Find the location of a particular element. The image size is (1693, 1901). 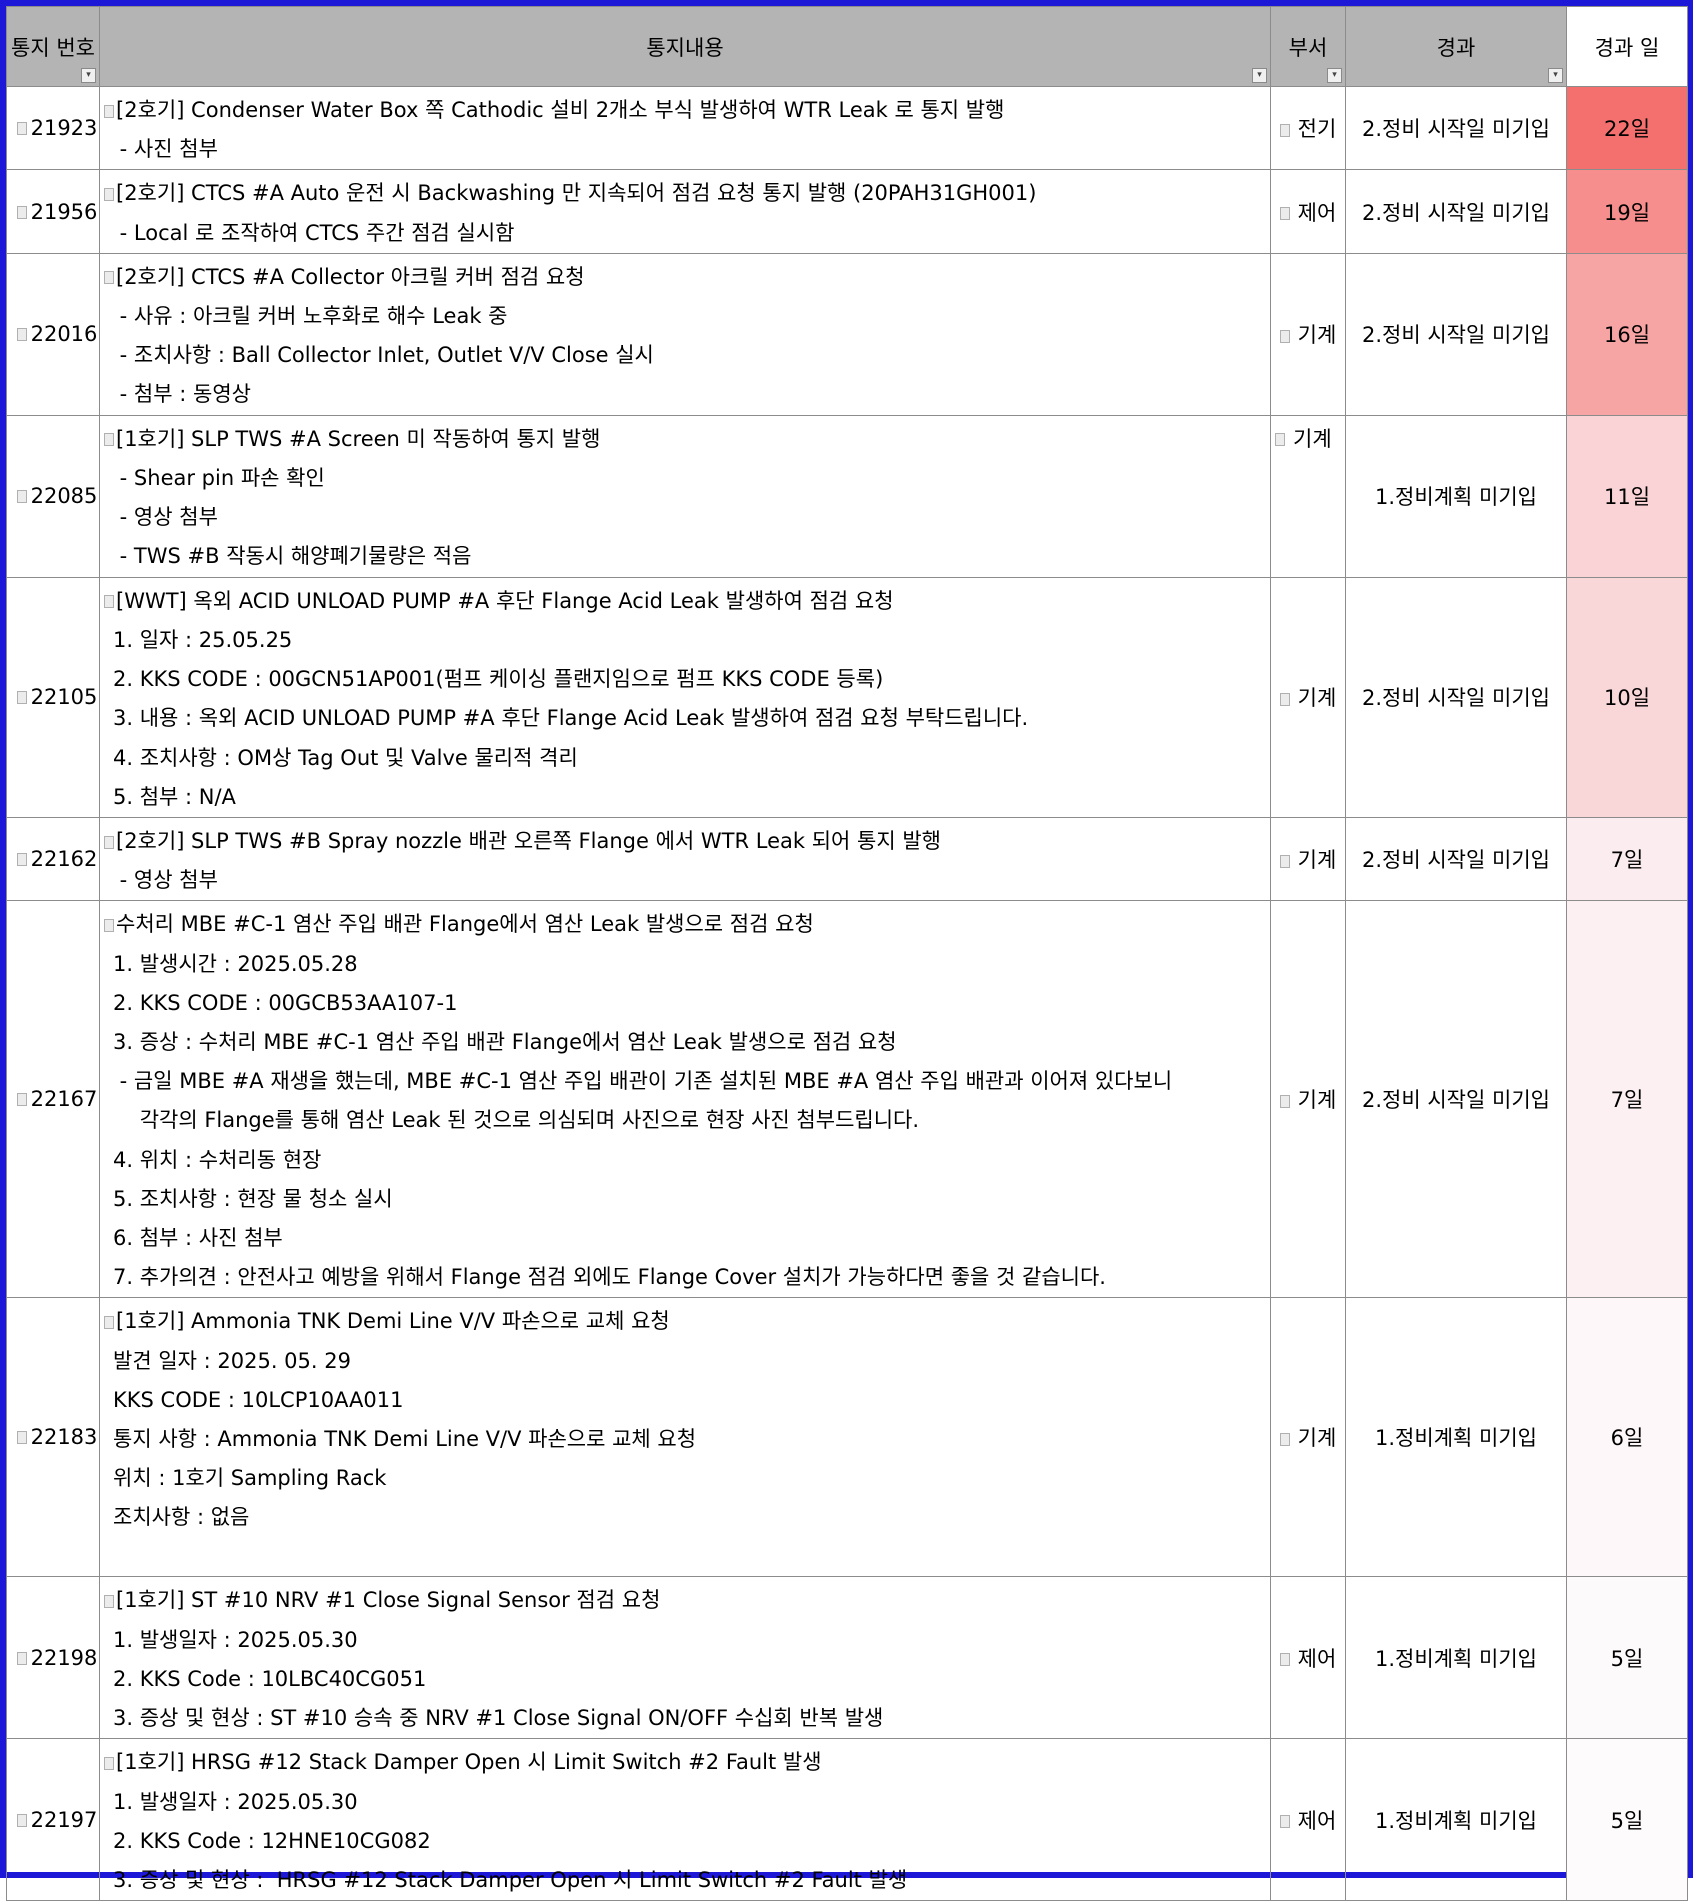

elapsed-days-cell: 11일 is located at coordinates (1627, 496).